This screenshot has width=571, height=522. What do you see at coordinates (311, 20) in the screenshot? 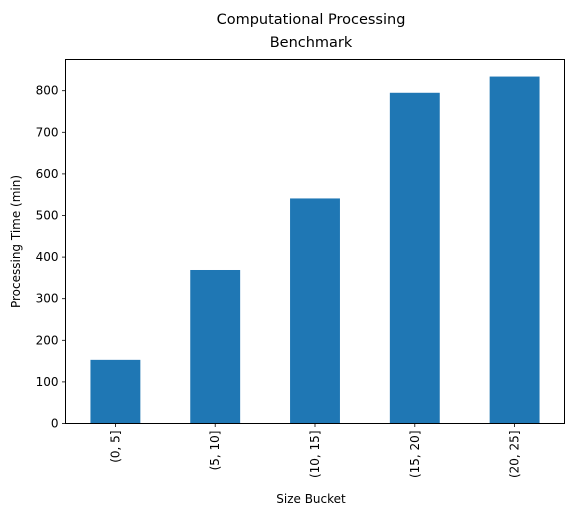
I see `chart-title-line-1: Computational Processing` at bounding box center [311, 20].